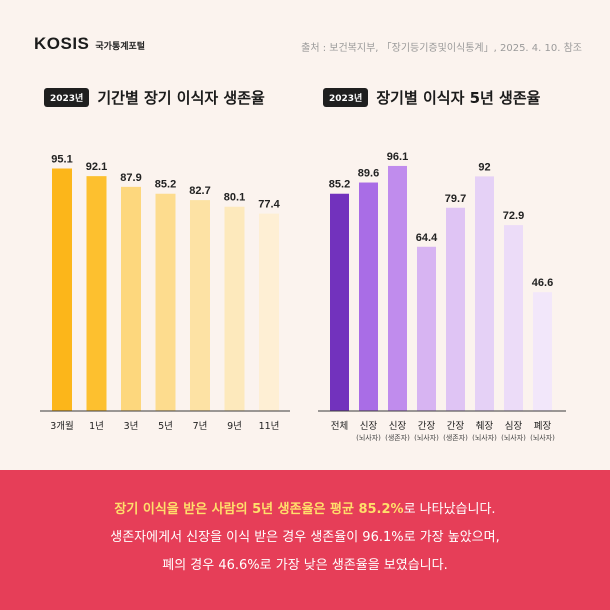  What do you see at coordinates (259, 509) in the screenshot?
I see `summary-highlight: 장기 이식을 받은 사람의 5년 생존율은 평균 85.2%` at bounding box center [259, 509].